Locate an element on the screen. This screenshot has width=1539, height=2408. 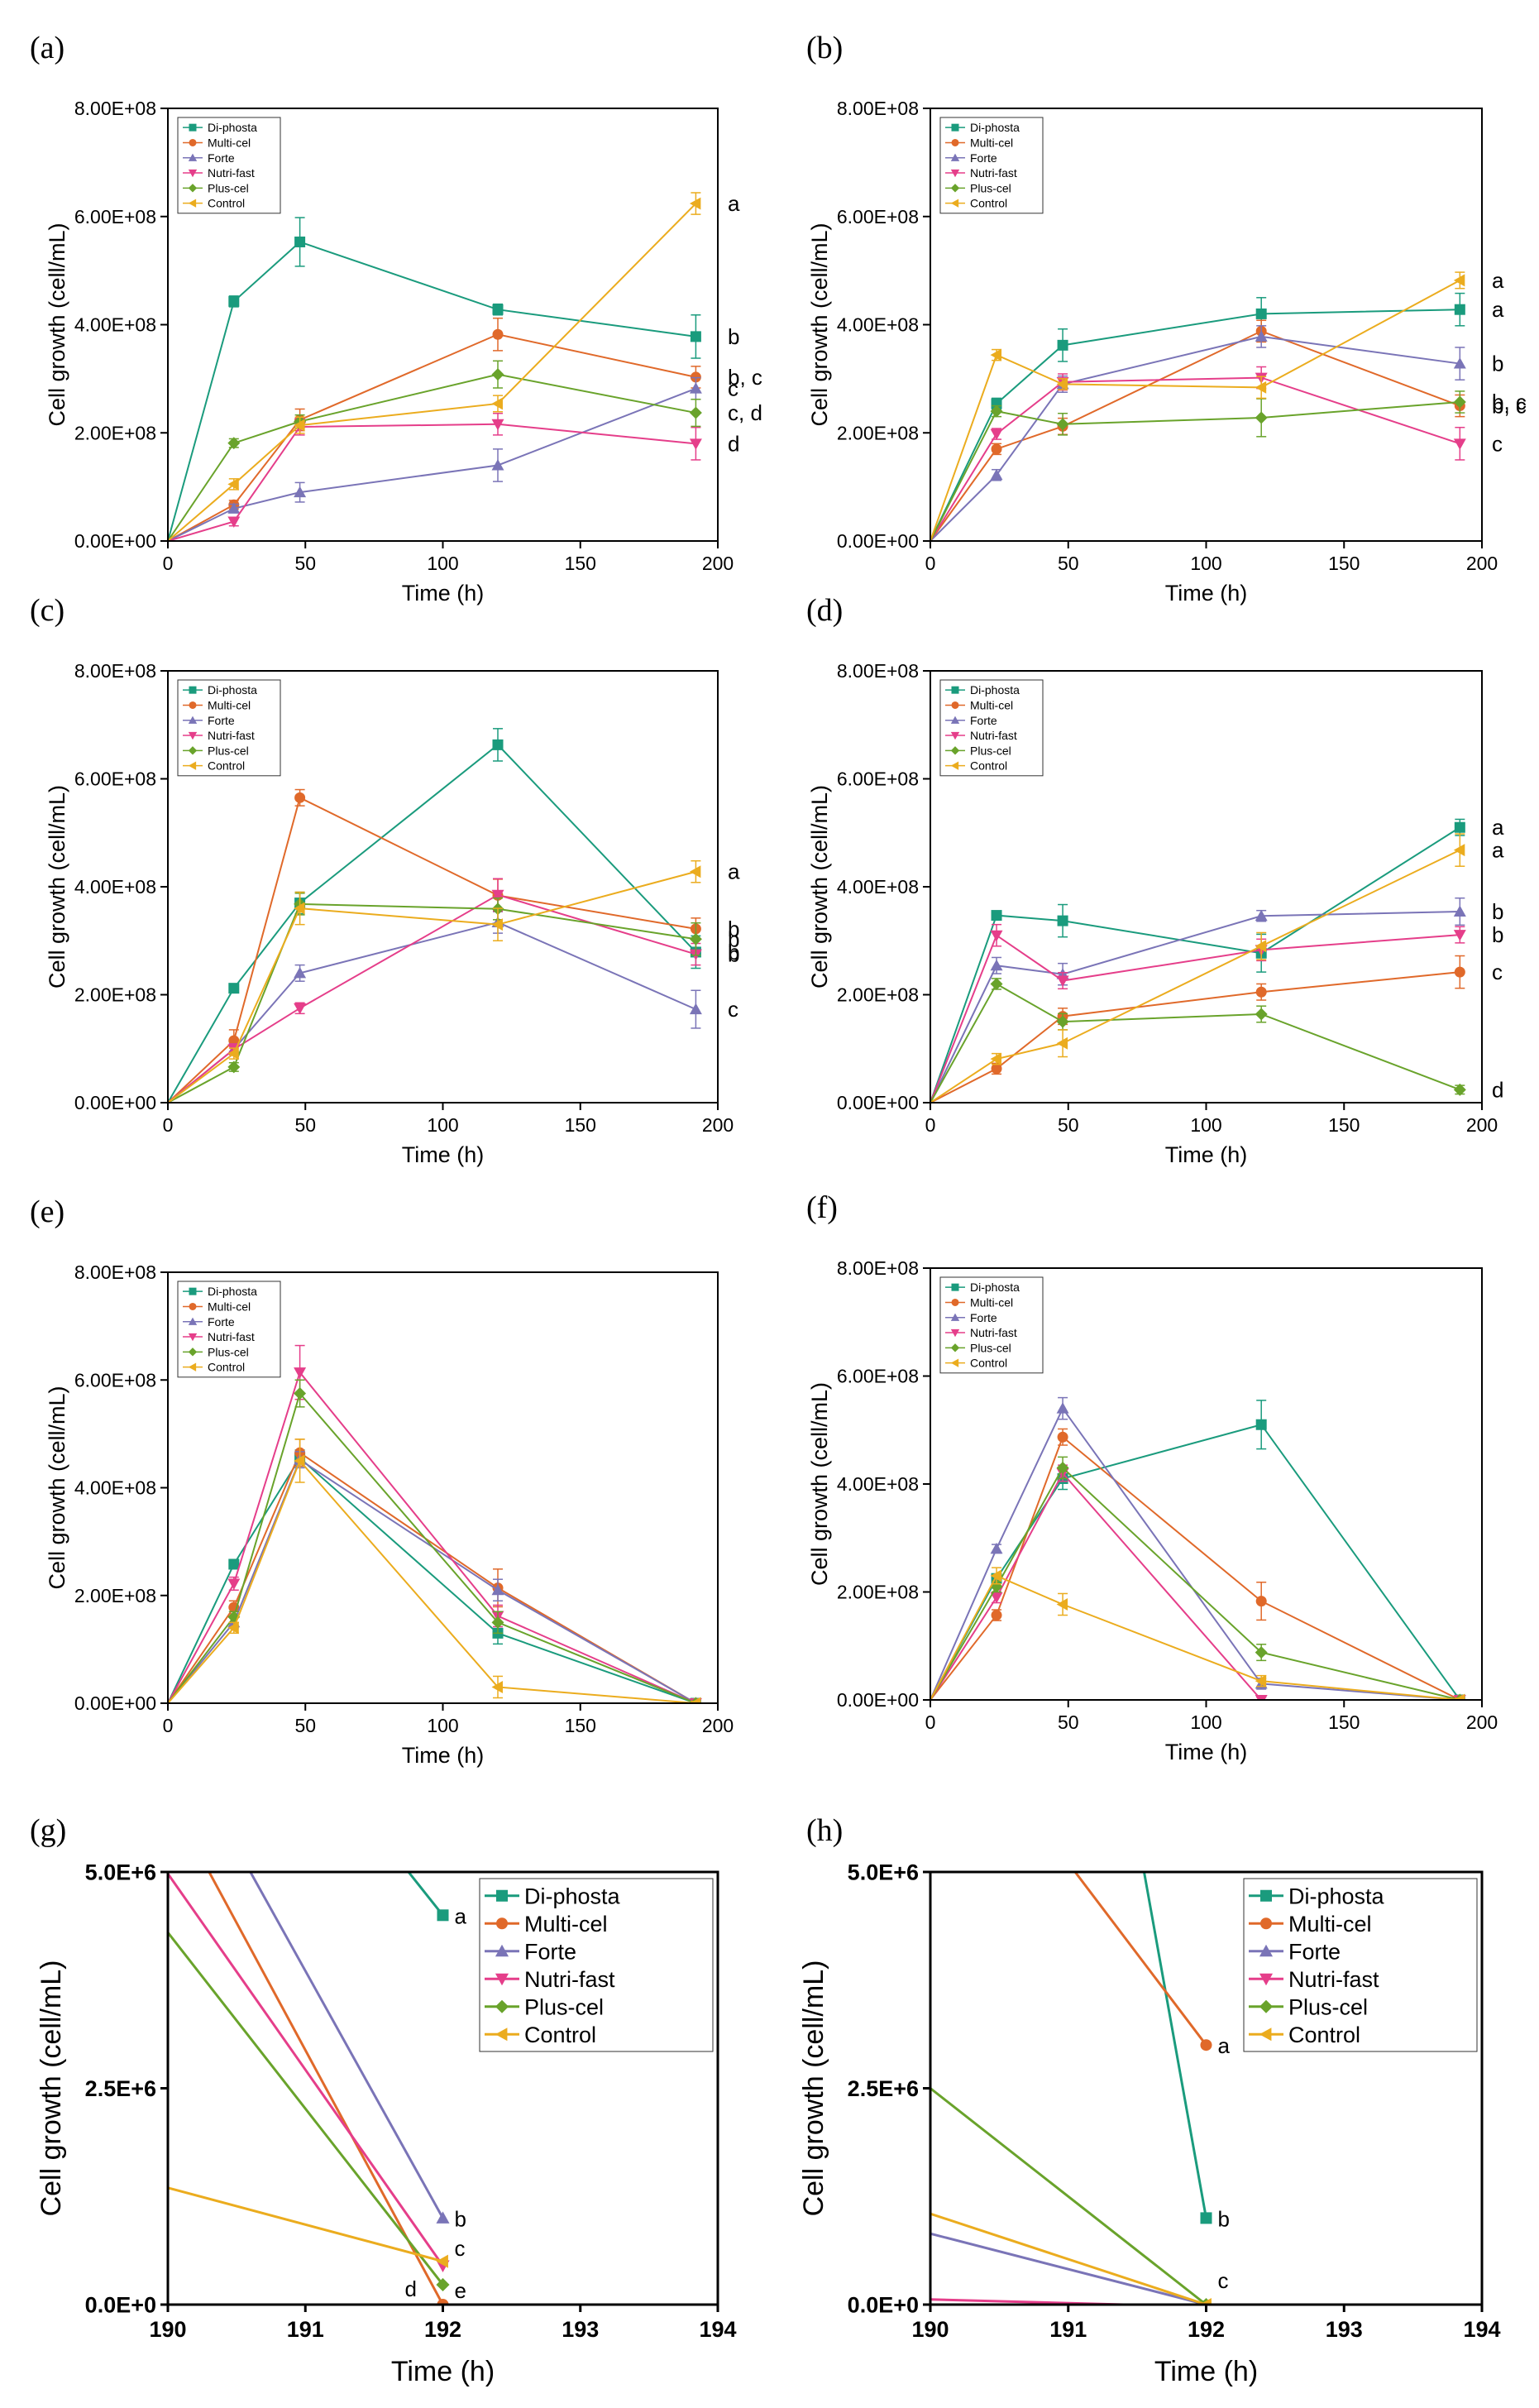
legend-marker-di-phosta is located at coordinates (955, 1287).